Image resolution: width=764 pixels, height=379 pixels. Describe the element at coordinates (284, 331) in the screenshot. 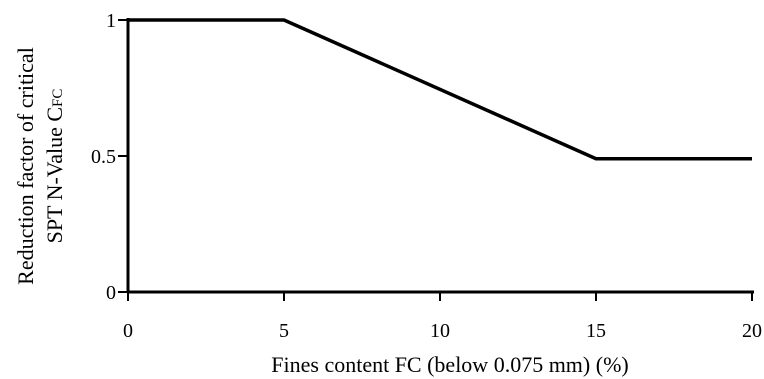

I see `x-tick-label: 5` at that location.